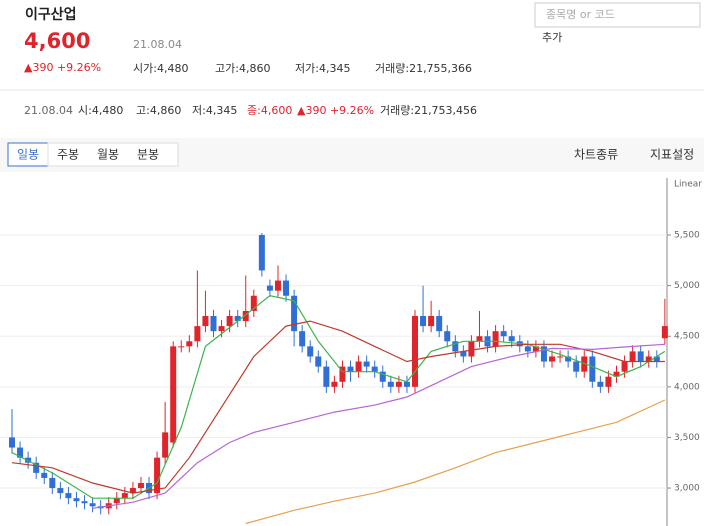 The height and width of the screenshot is (526, 704). What do you see at coordinates (148, 155) in the screenshot?
I see `tab: 분봉` at bounding box center [148, 155].